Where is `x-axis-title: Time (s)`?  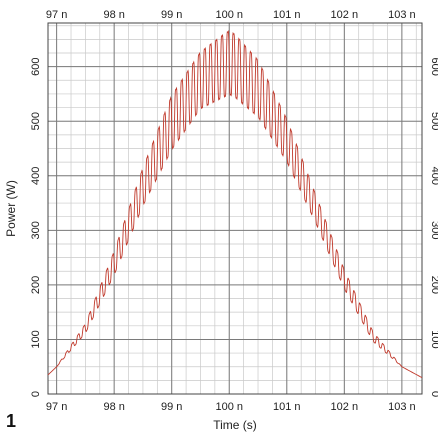
x-axis-title: Time (s) is located at coordinates (235, 425).